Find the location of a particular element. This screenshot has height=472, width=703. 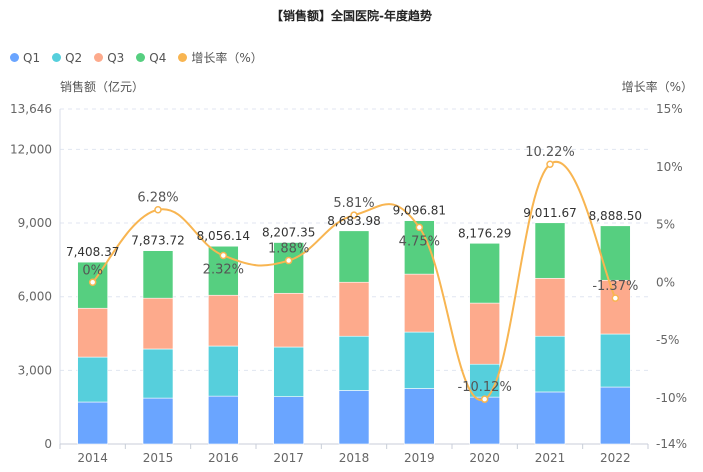

chart-title: 【销售额】全国医院-年度趋势 is located at coordinates (351, 16).